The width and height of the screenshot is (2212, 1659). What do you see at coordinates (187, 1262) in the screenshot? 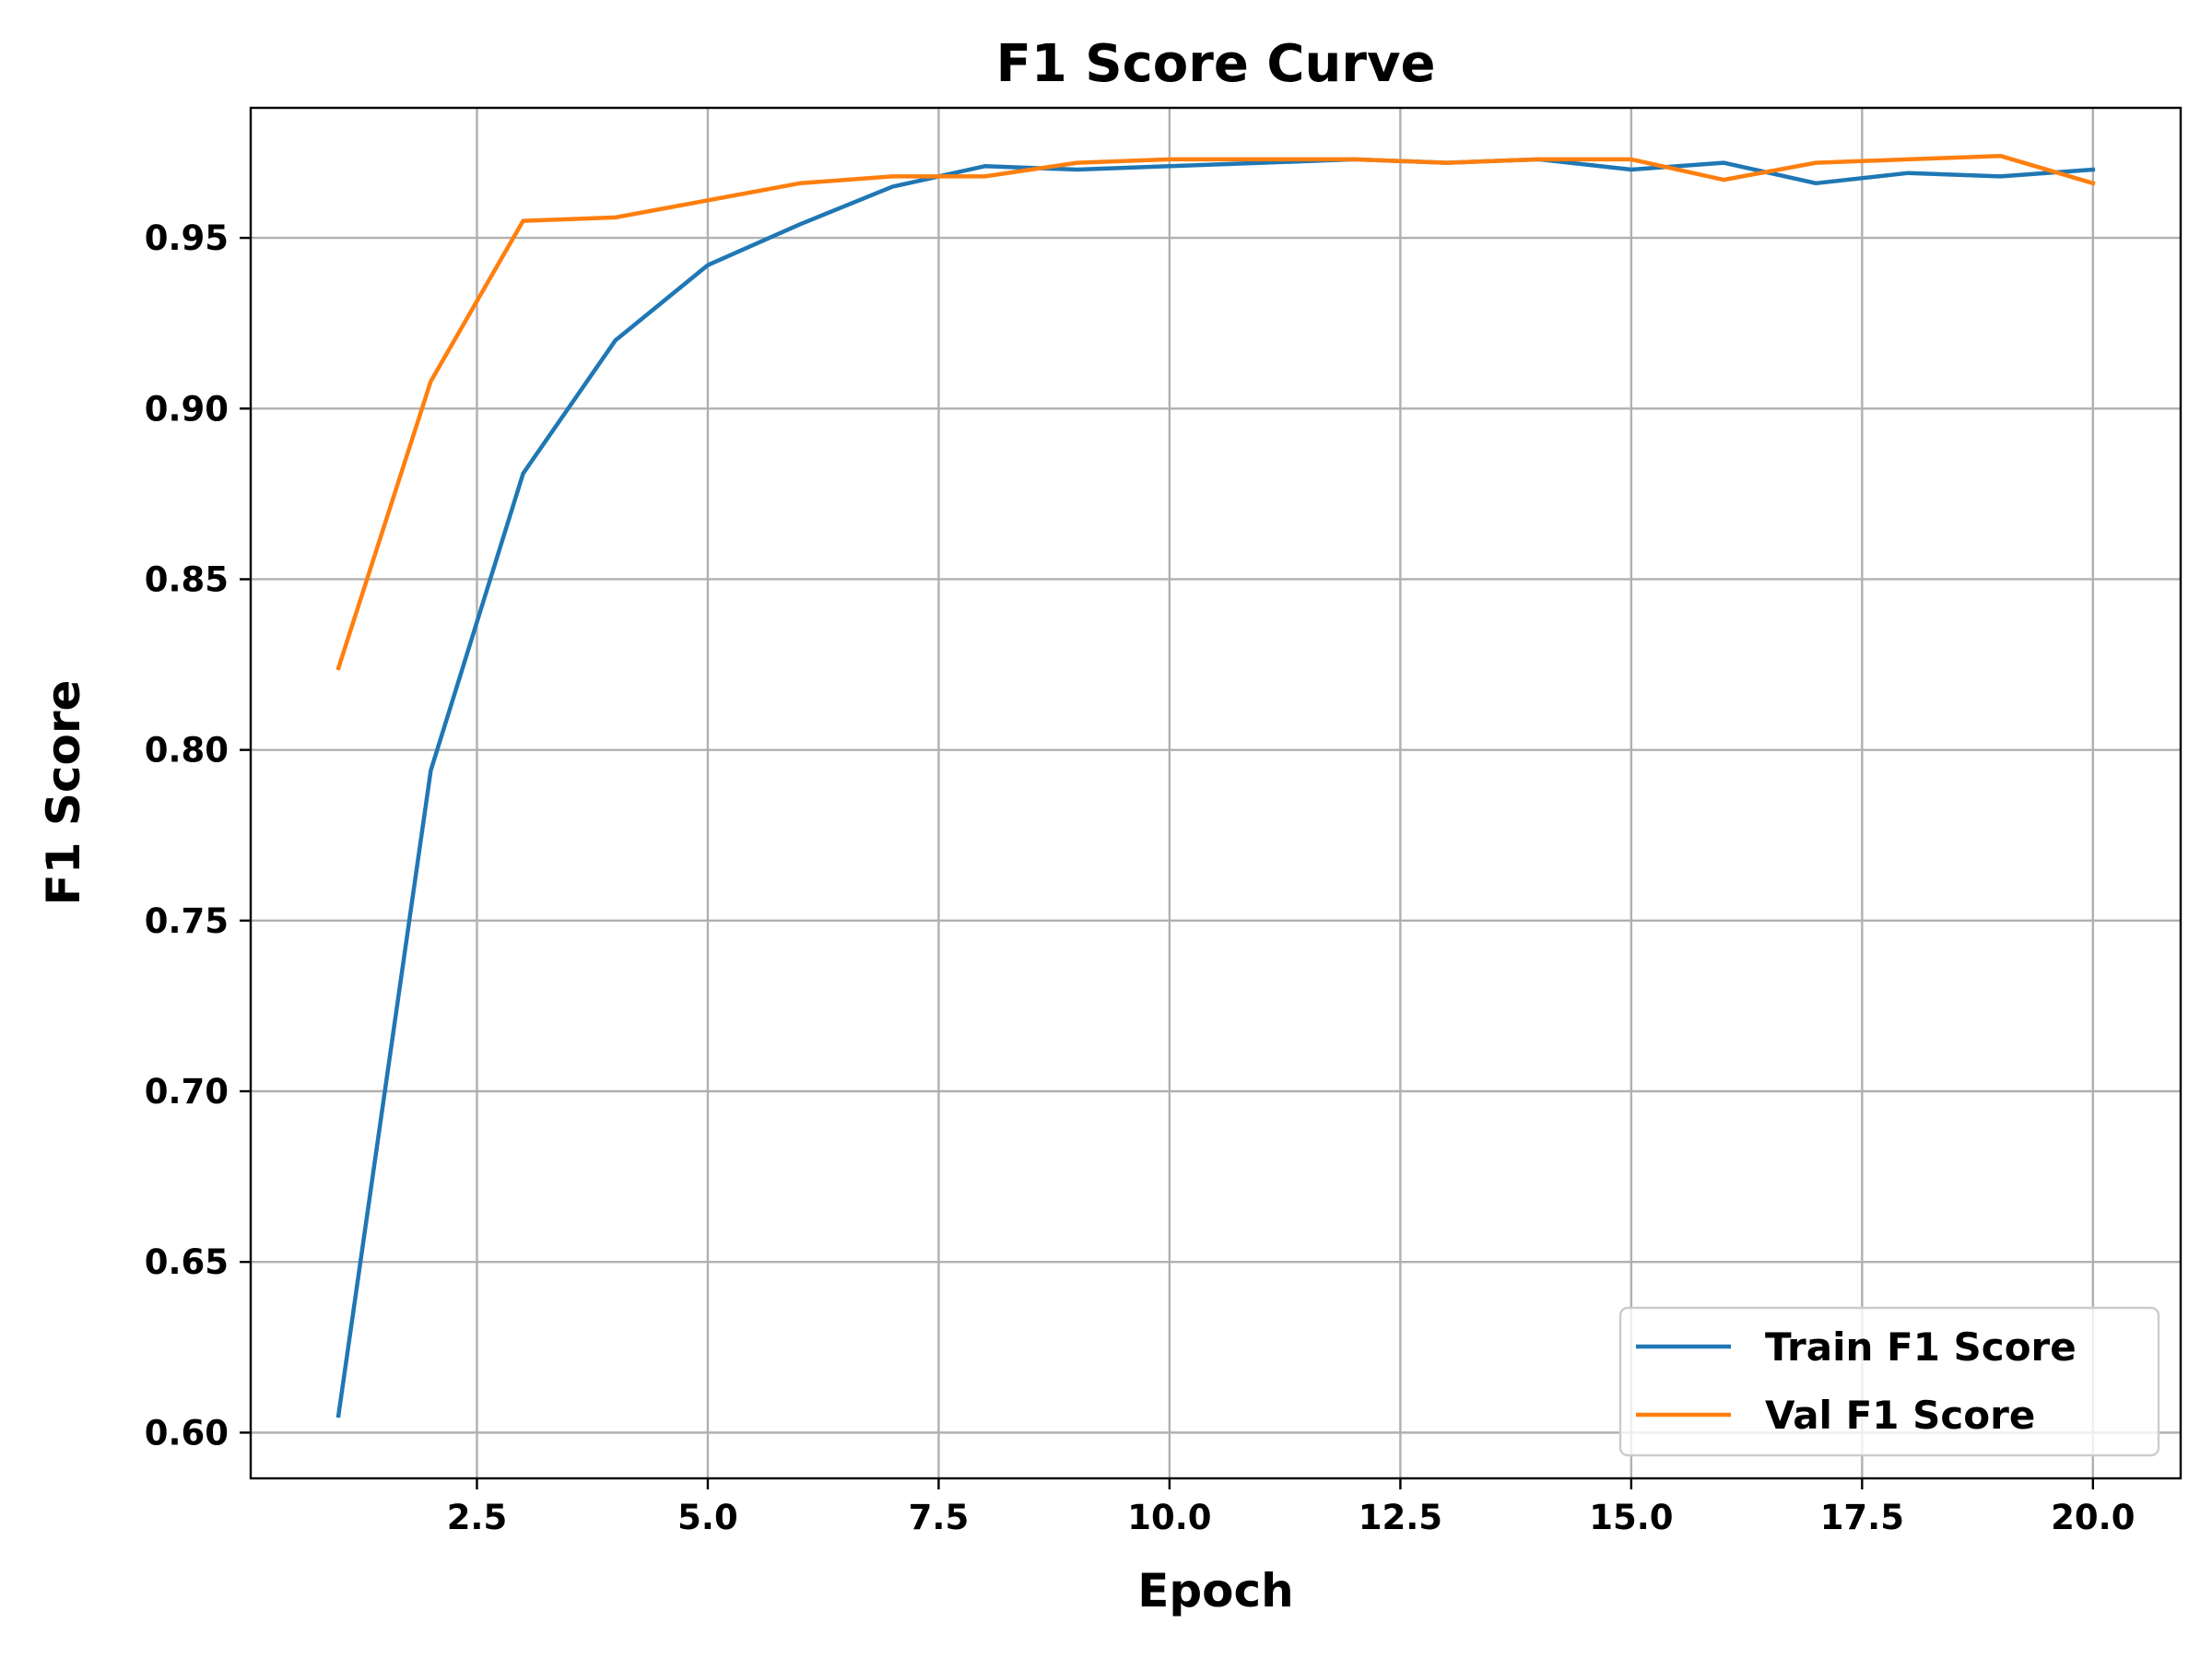
I see `y-tick-label: 0.65` at bounding box center [187, 1262].